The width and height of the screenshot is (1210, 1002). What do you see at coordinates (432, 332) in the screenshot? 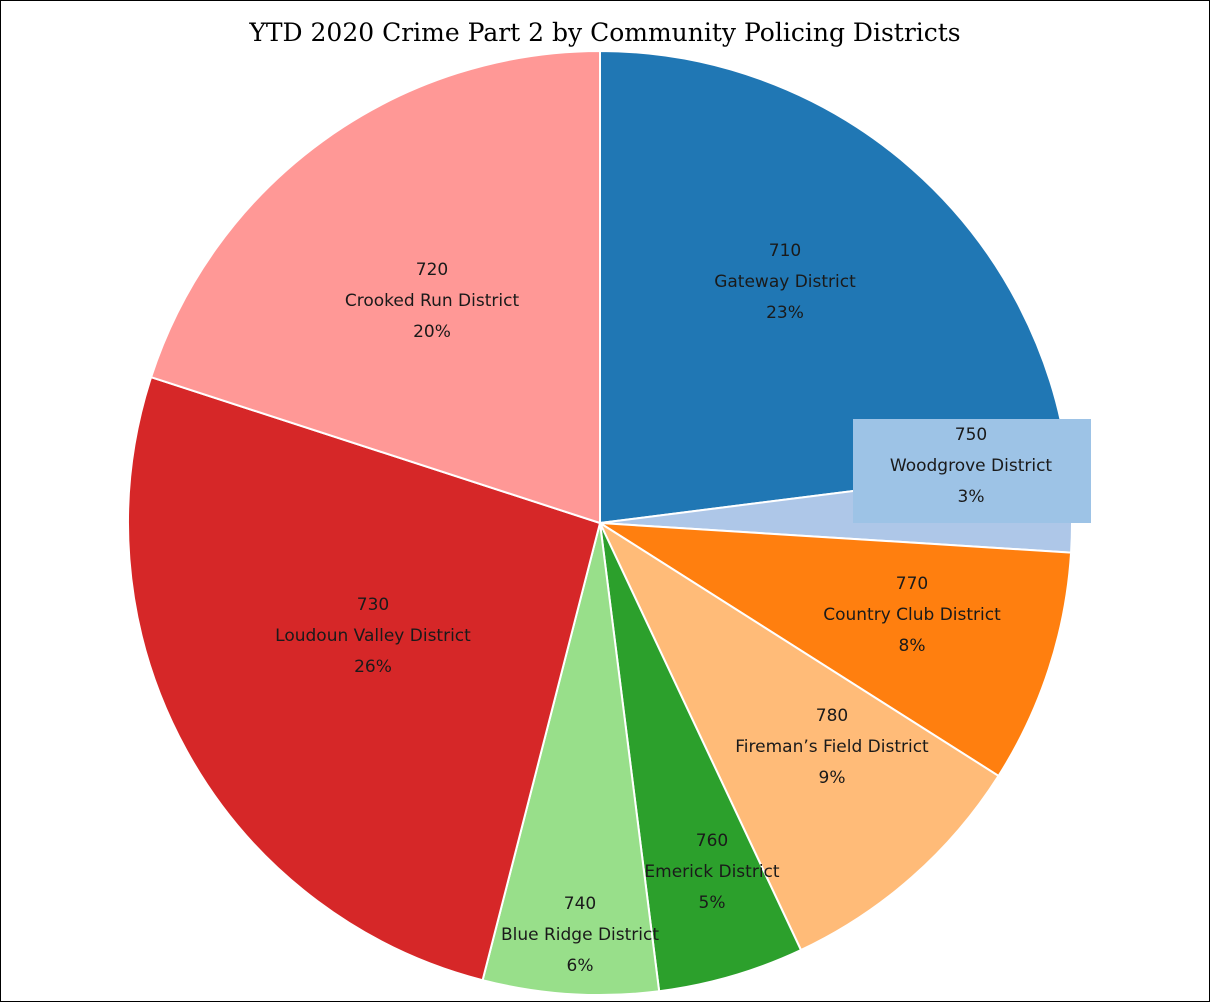
I see `slice-percent-720: 20%` at bounding box center [432, 332].